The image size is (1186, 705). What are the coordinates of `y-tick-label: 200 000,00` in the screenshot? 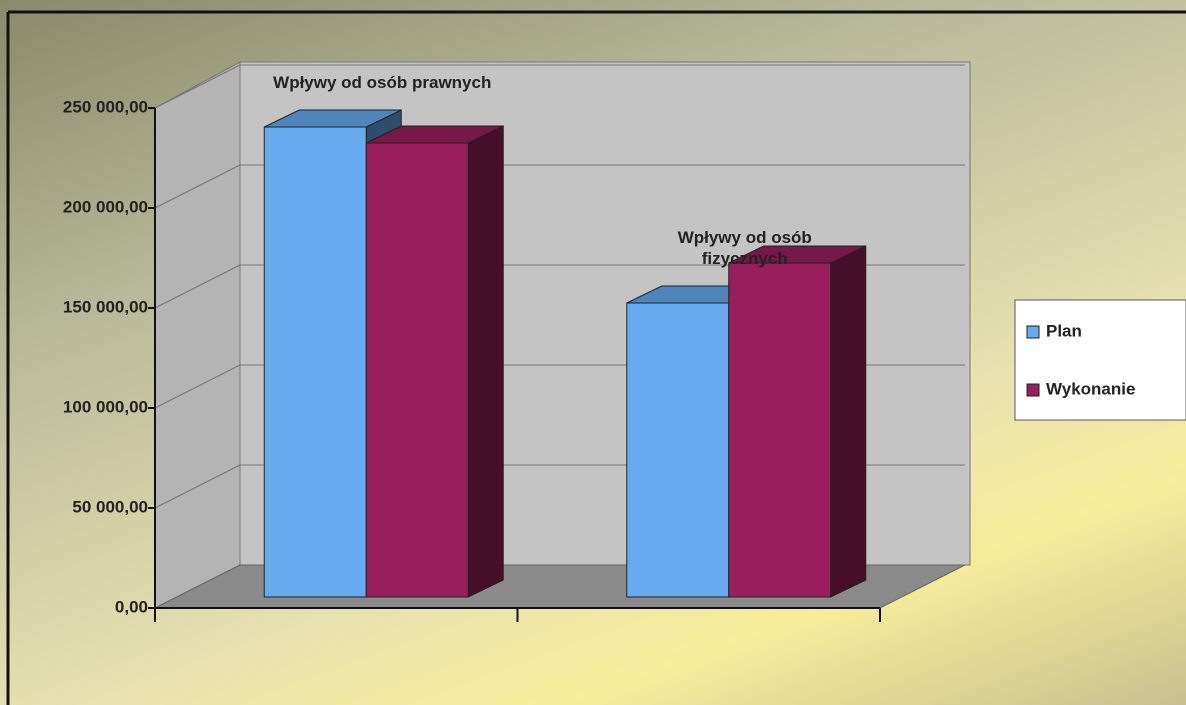 It's located at (105, 206).